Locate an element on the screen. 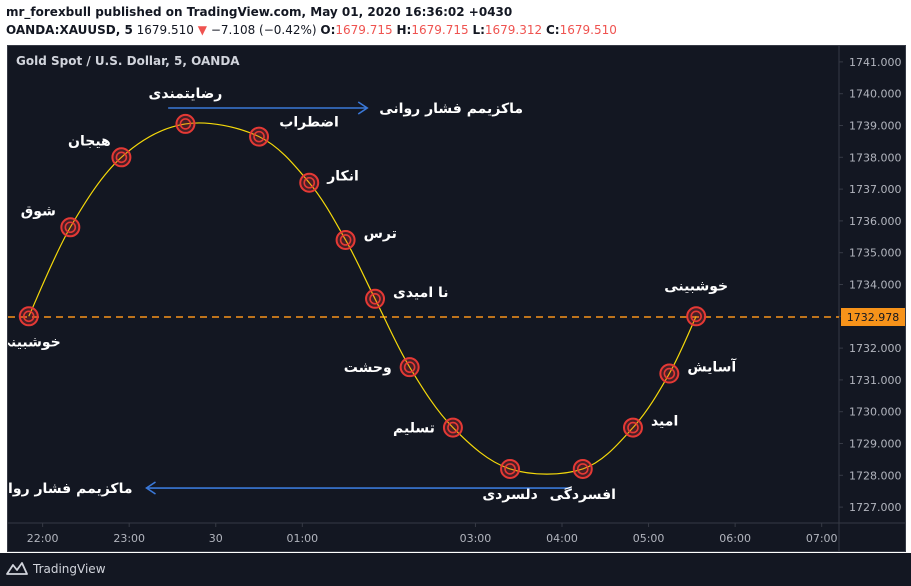 The width and height of the screenshot is (911, 586). y-tick-label: 1740.000 is located at coordinates (875, 94).